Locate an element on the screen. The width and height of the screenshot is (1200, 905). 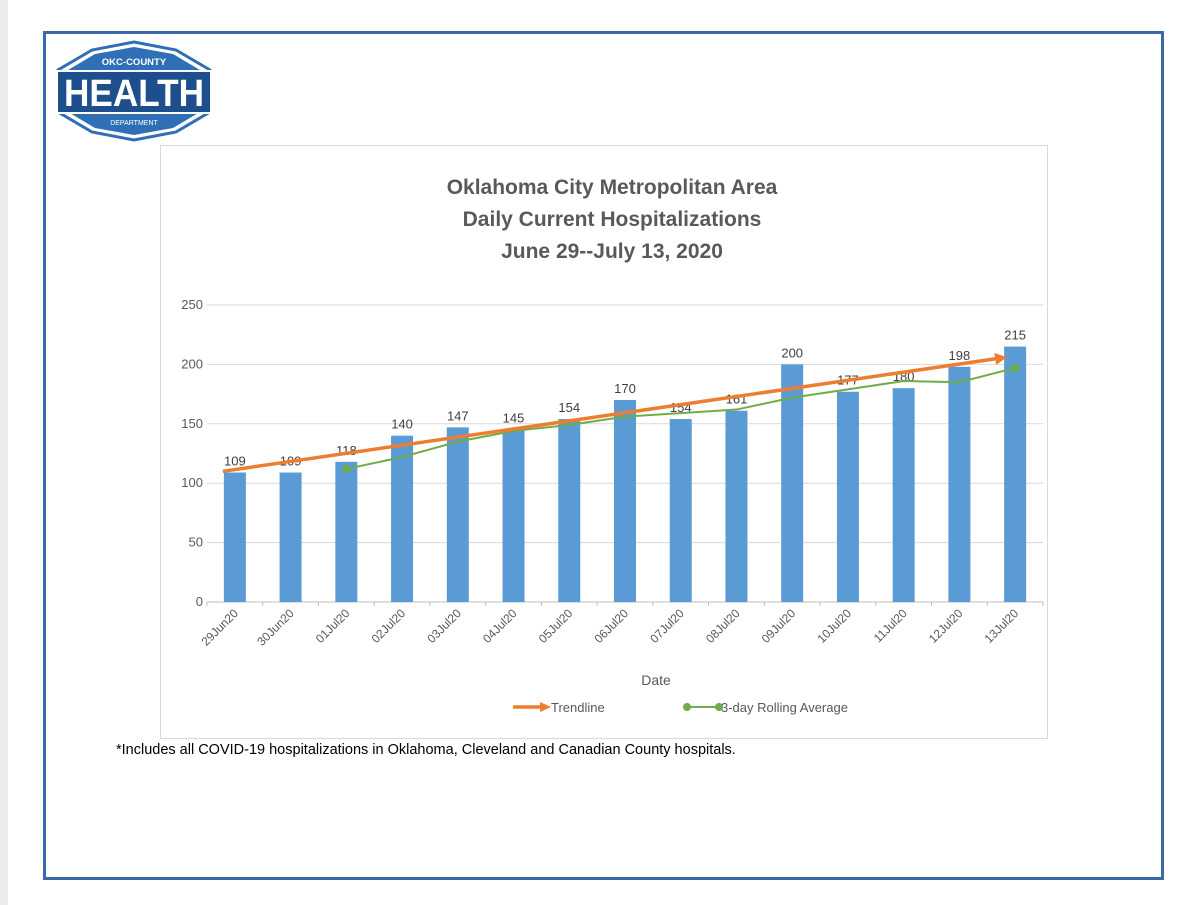
logo-bottom-text: DEPARTMENT is located at coordinates (134, 123).